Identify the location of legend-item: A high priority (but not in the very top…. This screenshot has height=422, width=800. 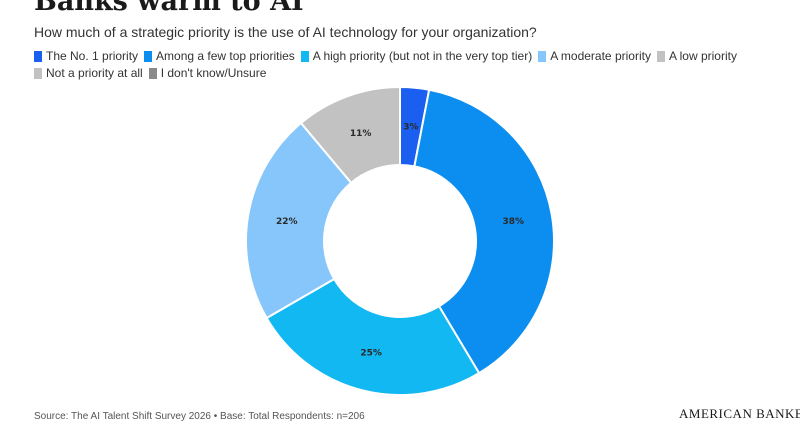
(416, 56).